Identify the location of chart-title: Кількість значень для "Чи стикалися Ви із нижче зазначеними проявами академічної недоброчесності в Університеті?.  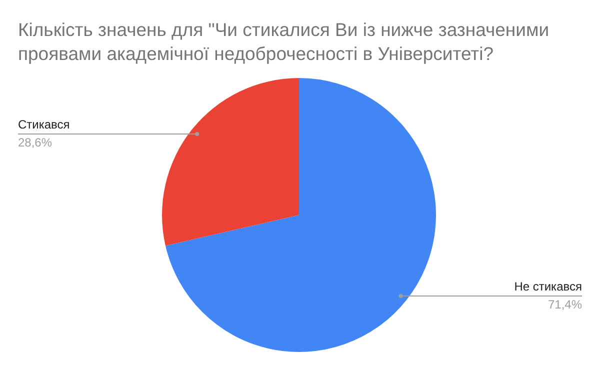
(284, 42).